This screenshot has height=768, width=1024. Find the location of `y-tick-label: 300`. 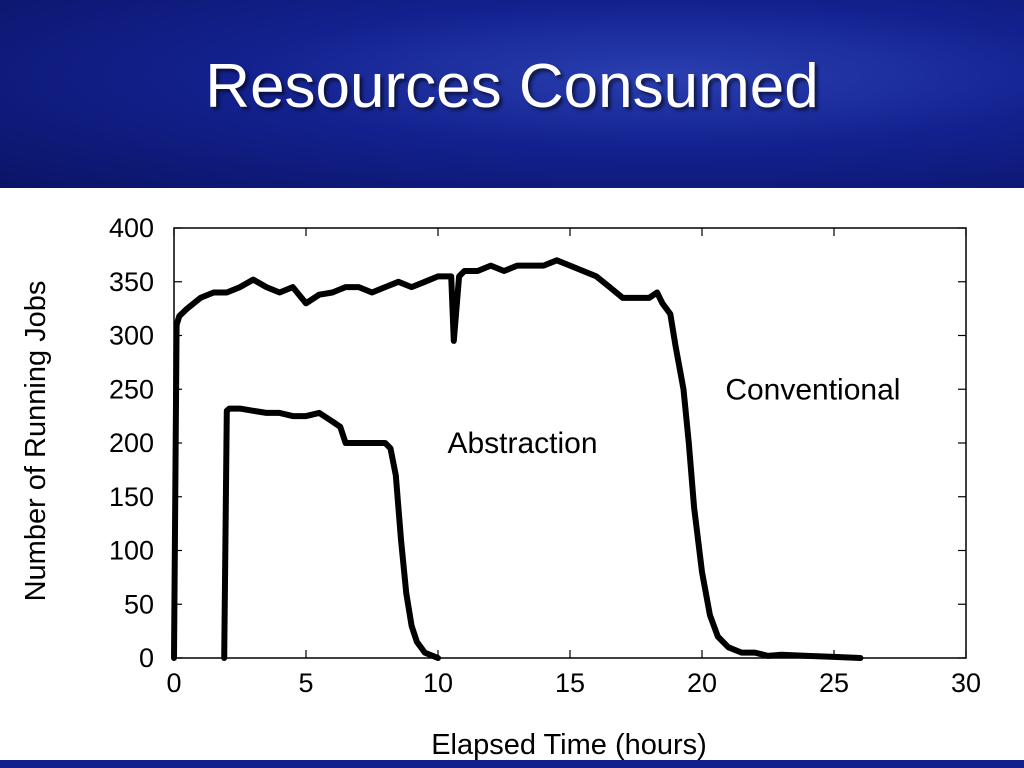

y-tick-label: 300 is located at coordinates (131, 336).